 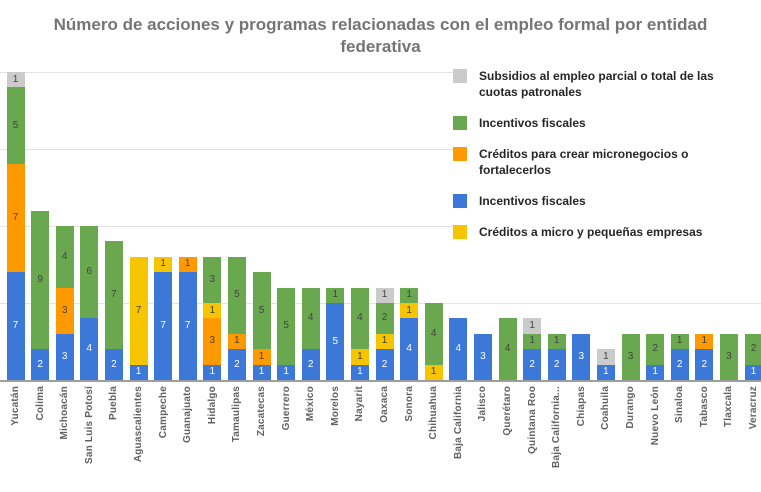 I want to click on x-axis-label: Tlaxcala, so click(x=729, y=407).